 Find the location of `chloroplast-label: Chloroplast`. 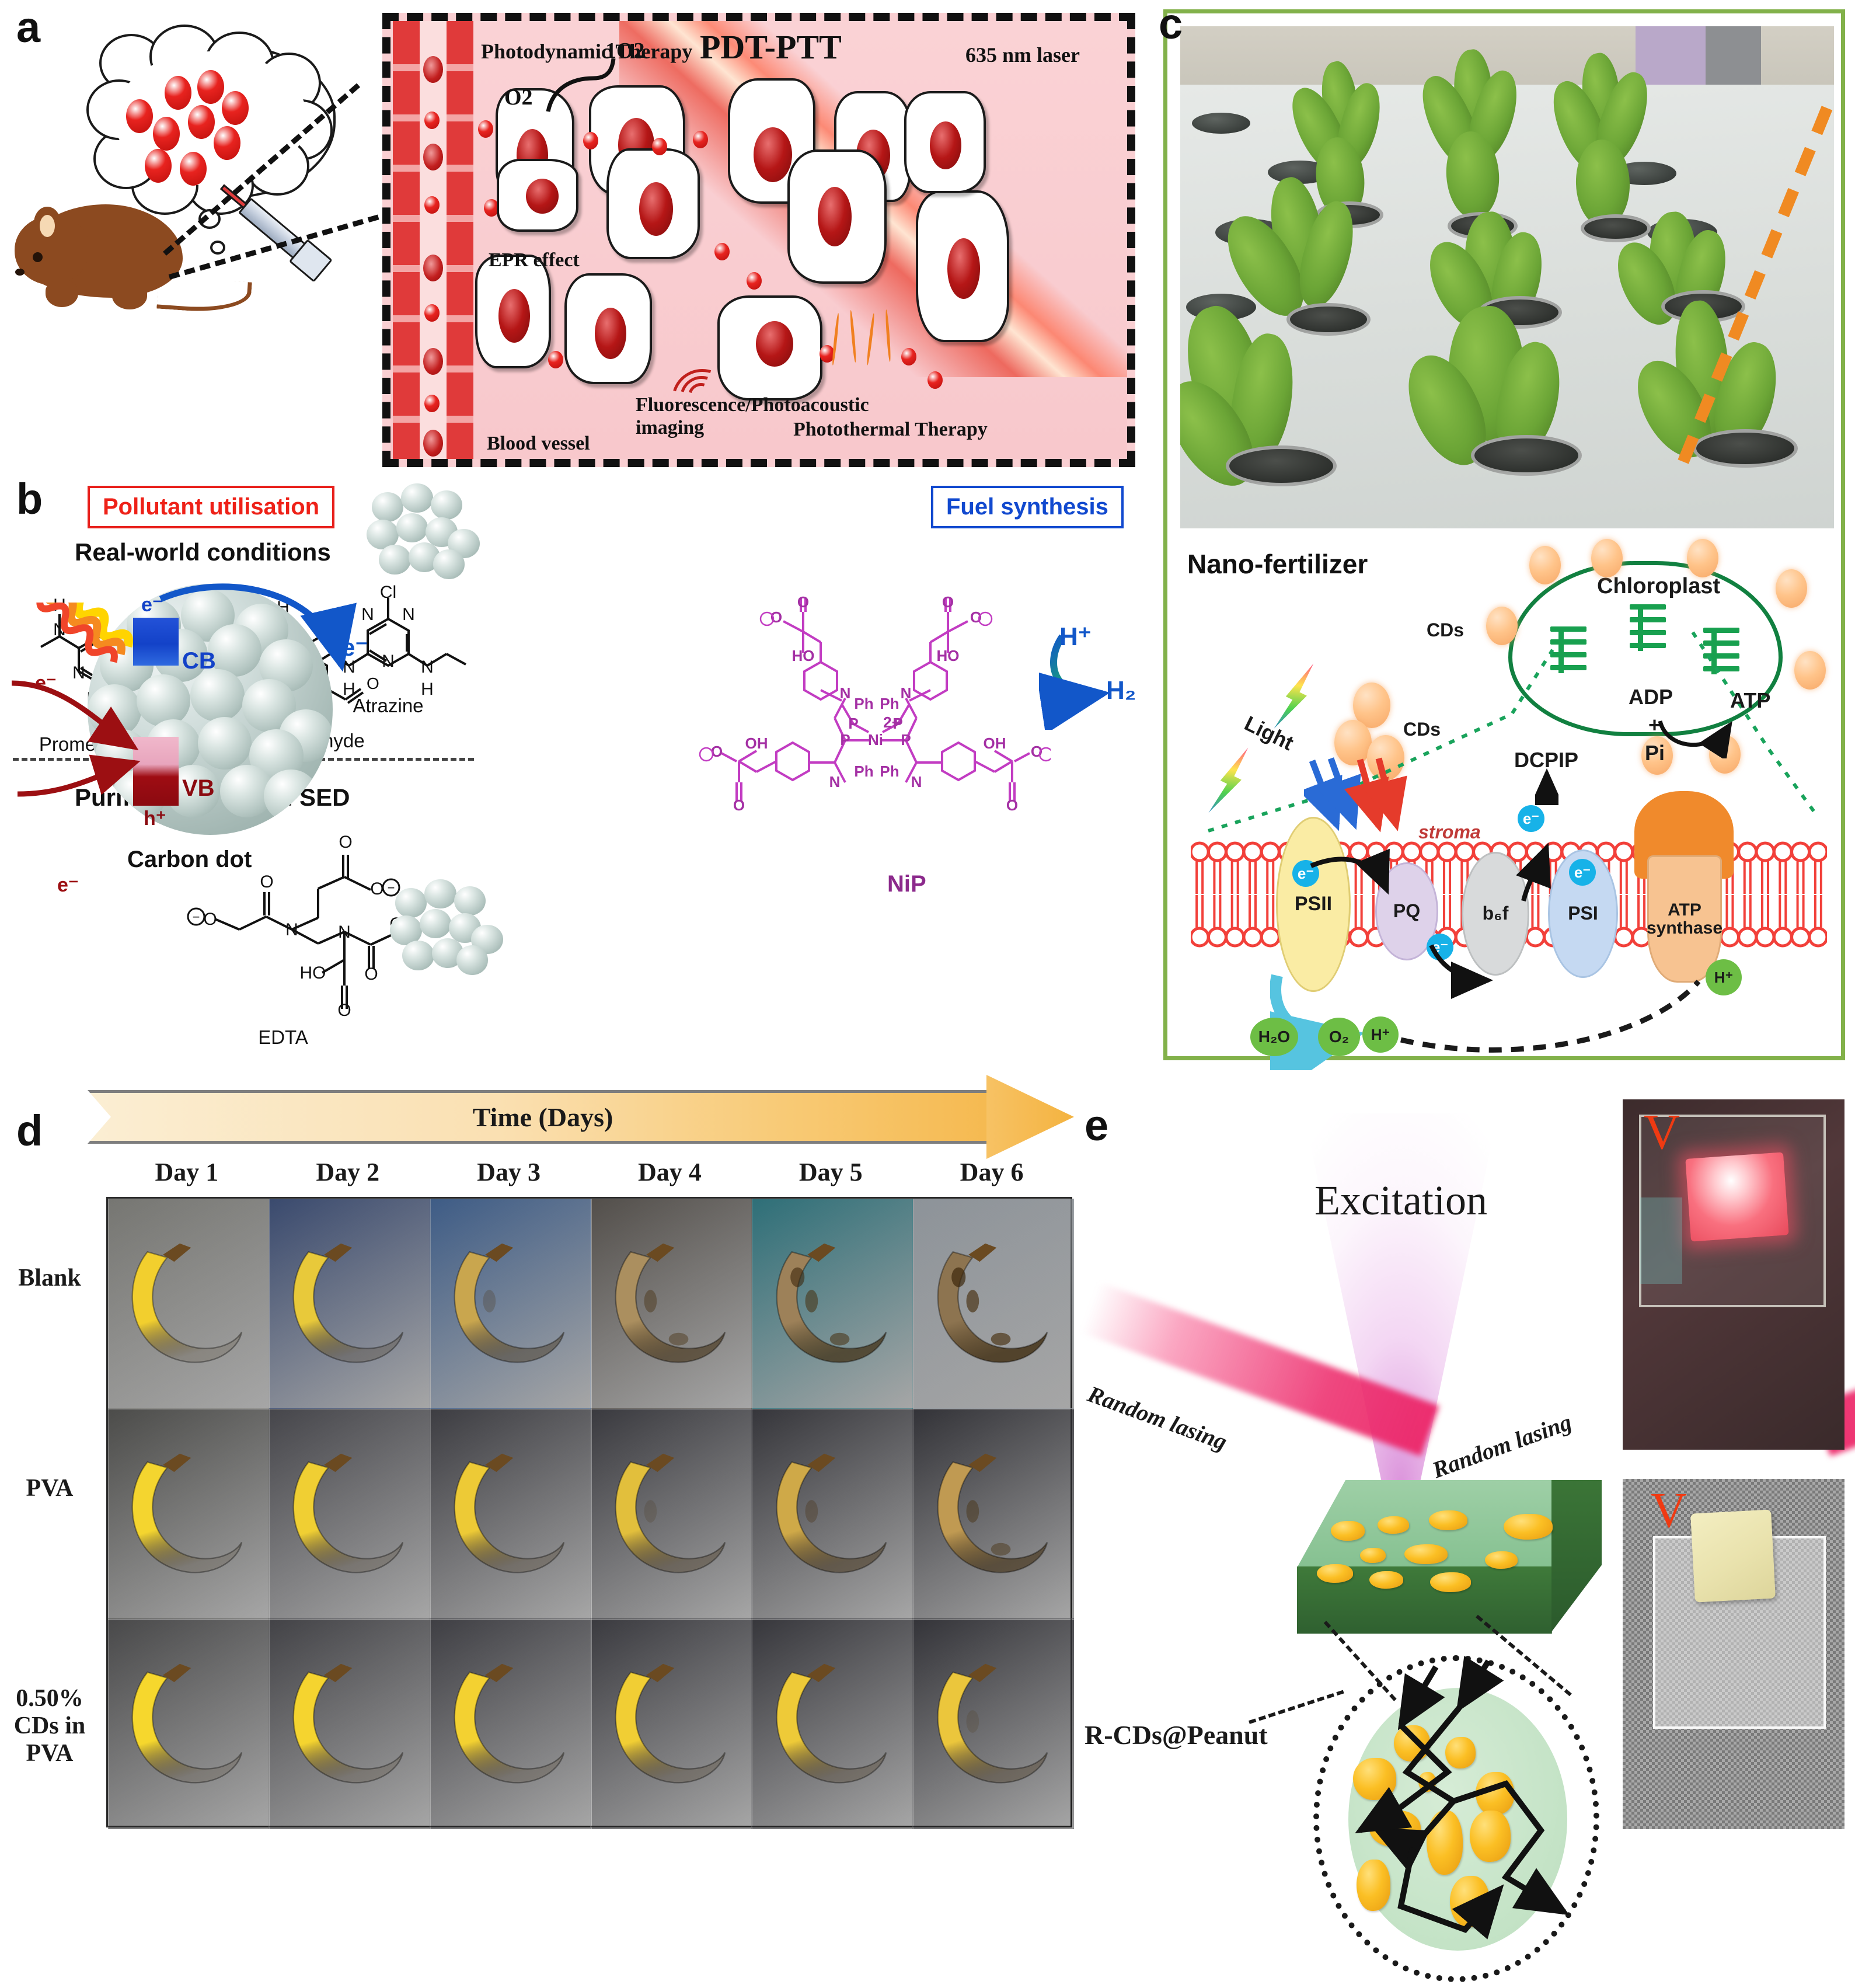

chloroplast-label: Chloroplast is located at coordinates (1659, 586).